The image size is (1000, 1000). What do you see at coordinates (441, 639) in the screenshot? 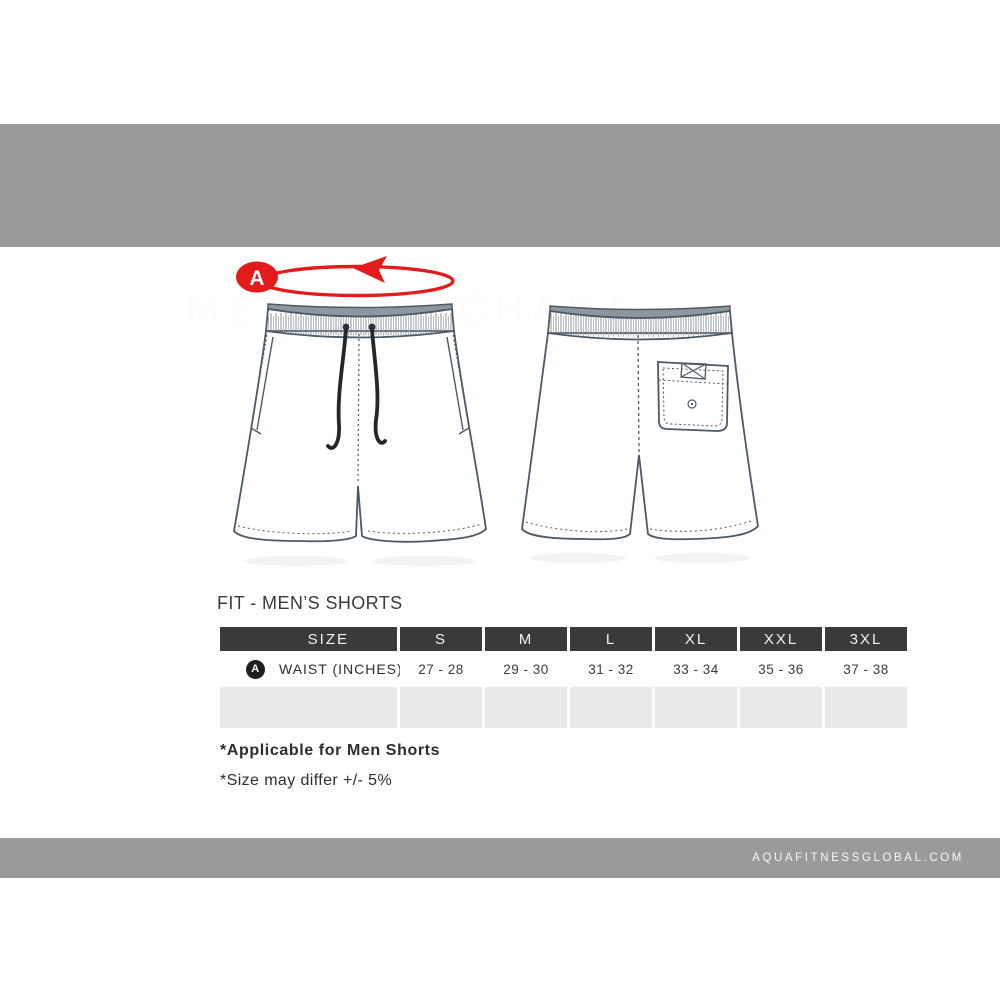
I see `col-header-s: S` at bounding box center [441, 639].